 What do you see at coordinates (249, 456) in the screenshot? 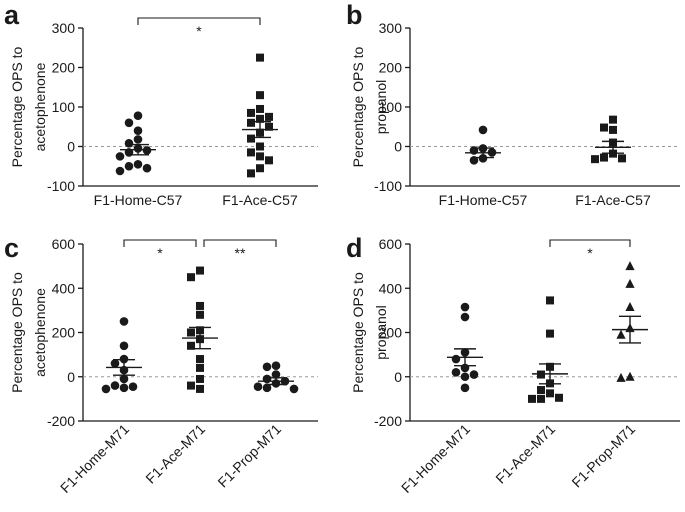
I see `category-label: F1-Prop-M71` at bounding box center [249, 456].